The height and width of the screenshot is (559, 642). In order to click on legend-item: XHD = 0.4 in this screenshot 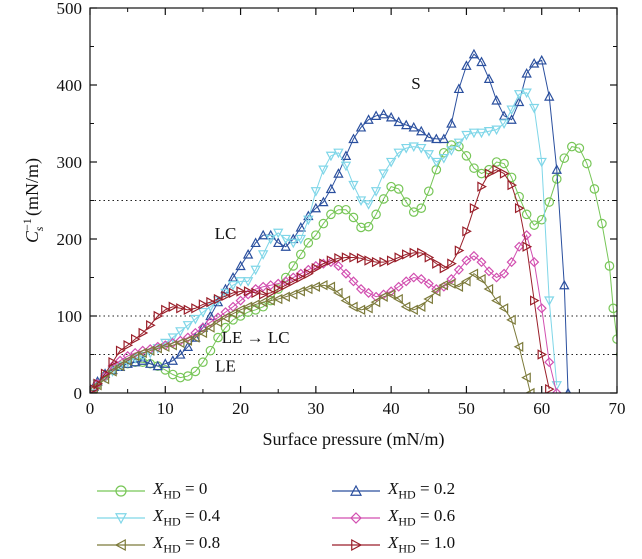, I will do `click(157, 518)`.